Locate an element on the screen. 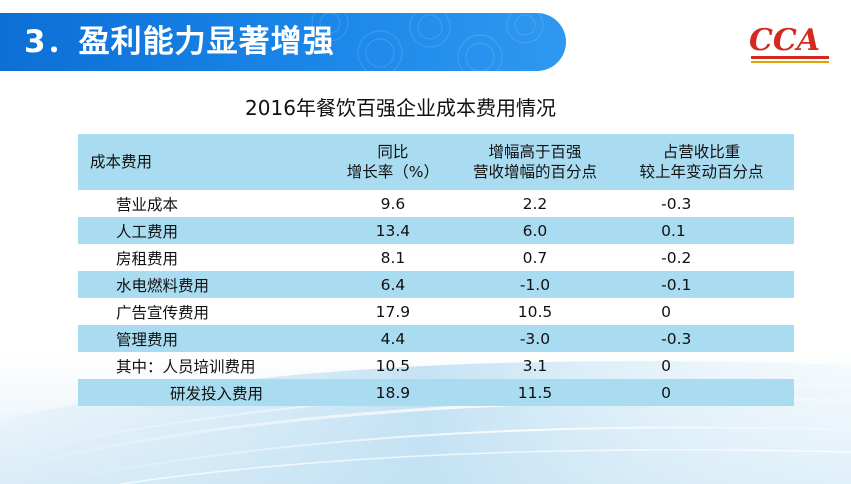 The width and height of the screenshot is (851, 484). cell-growth: 18.9 is located at coordinates (392, 392).